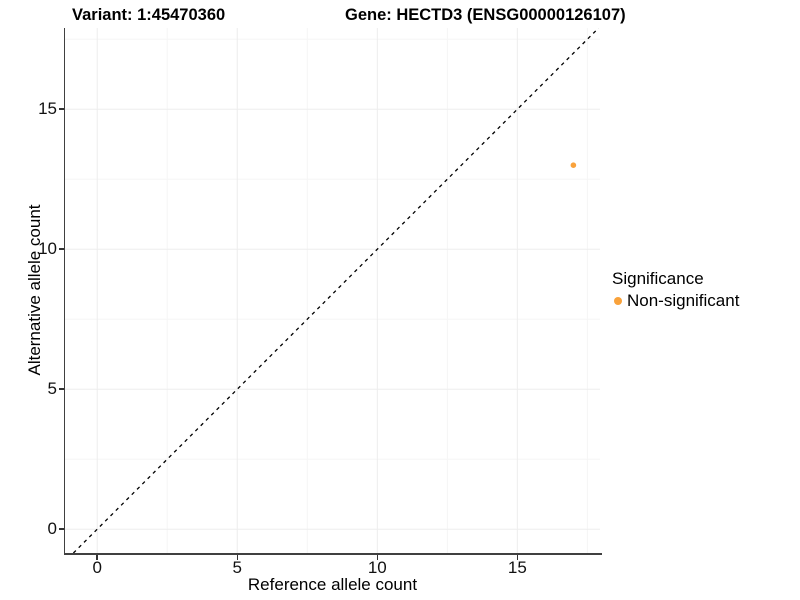 The image size is (800, 600). Describe the element at coordinates (149, 15) in the screenshot. I see `variant-title: Variant: 1:45470360` at that location.